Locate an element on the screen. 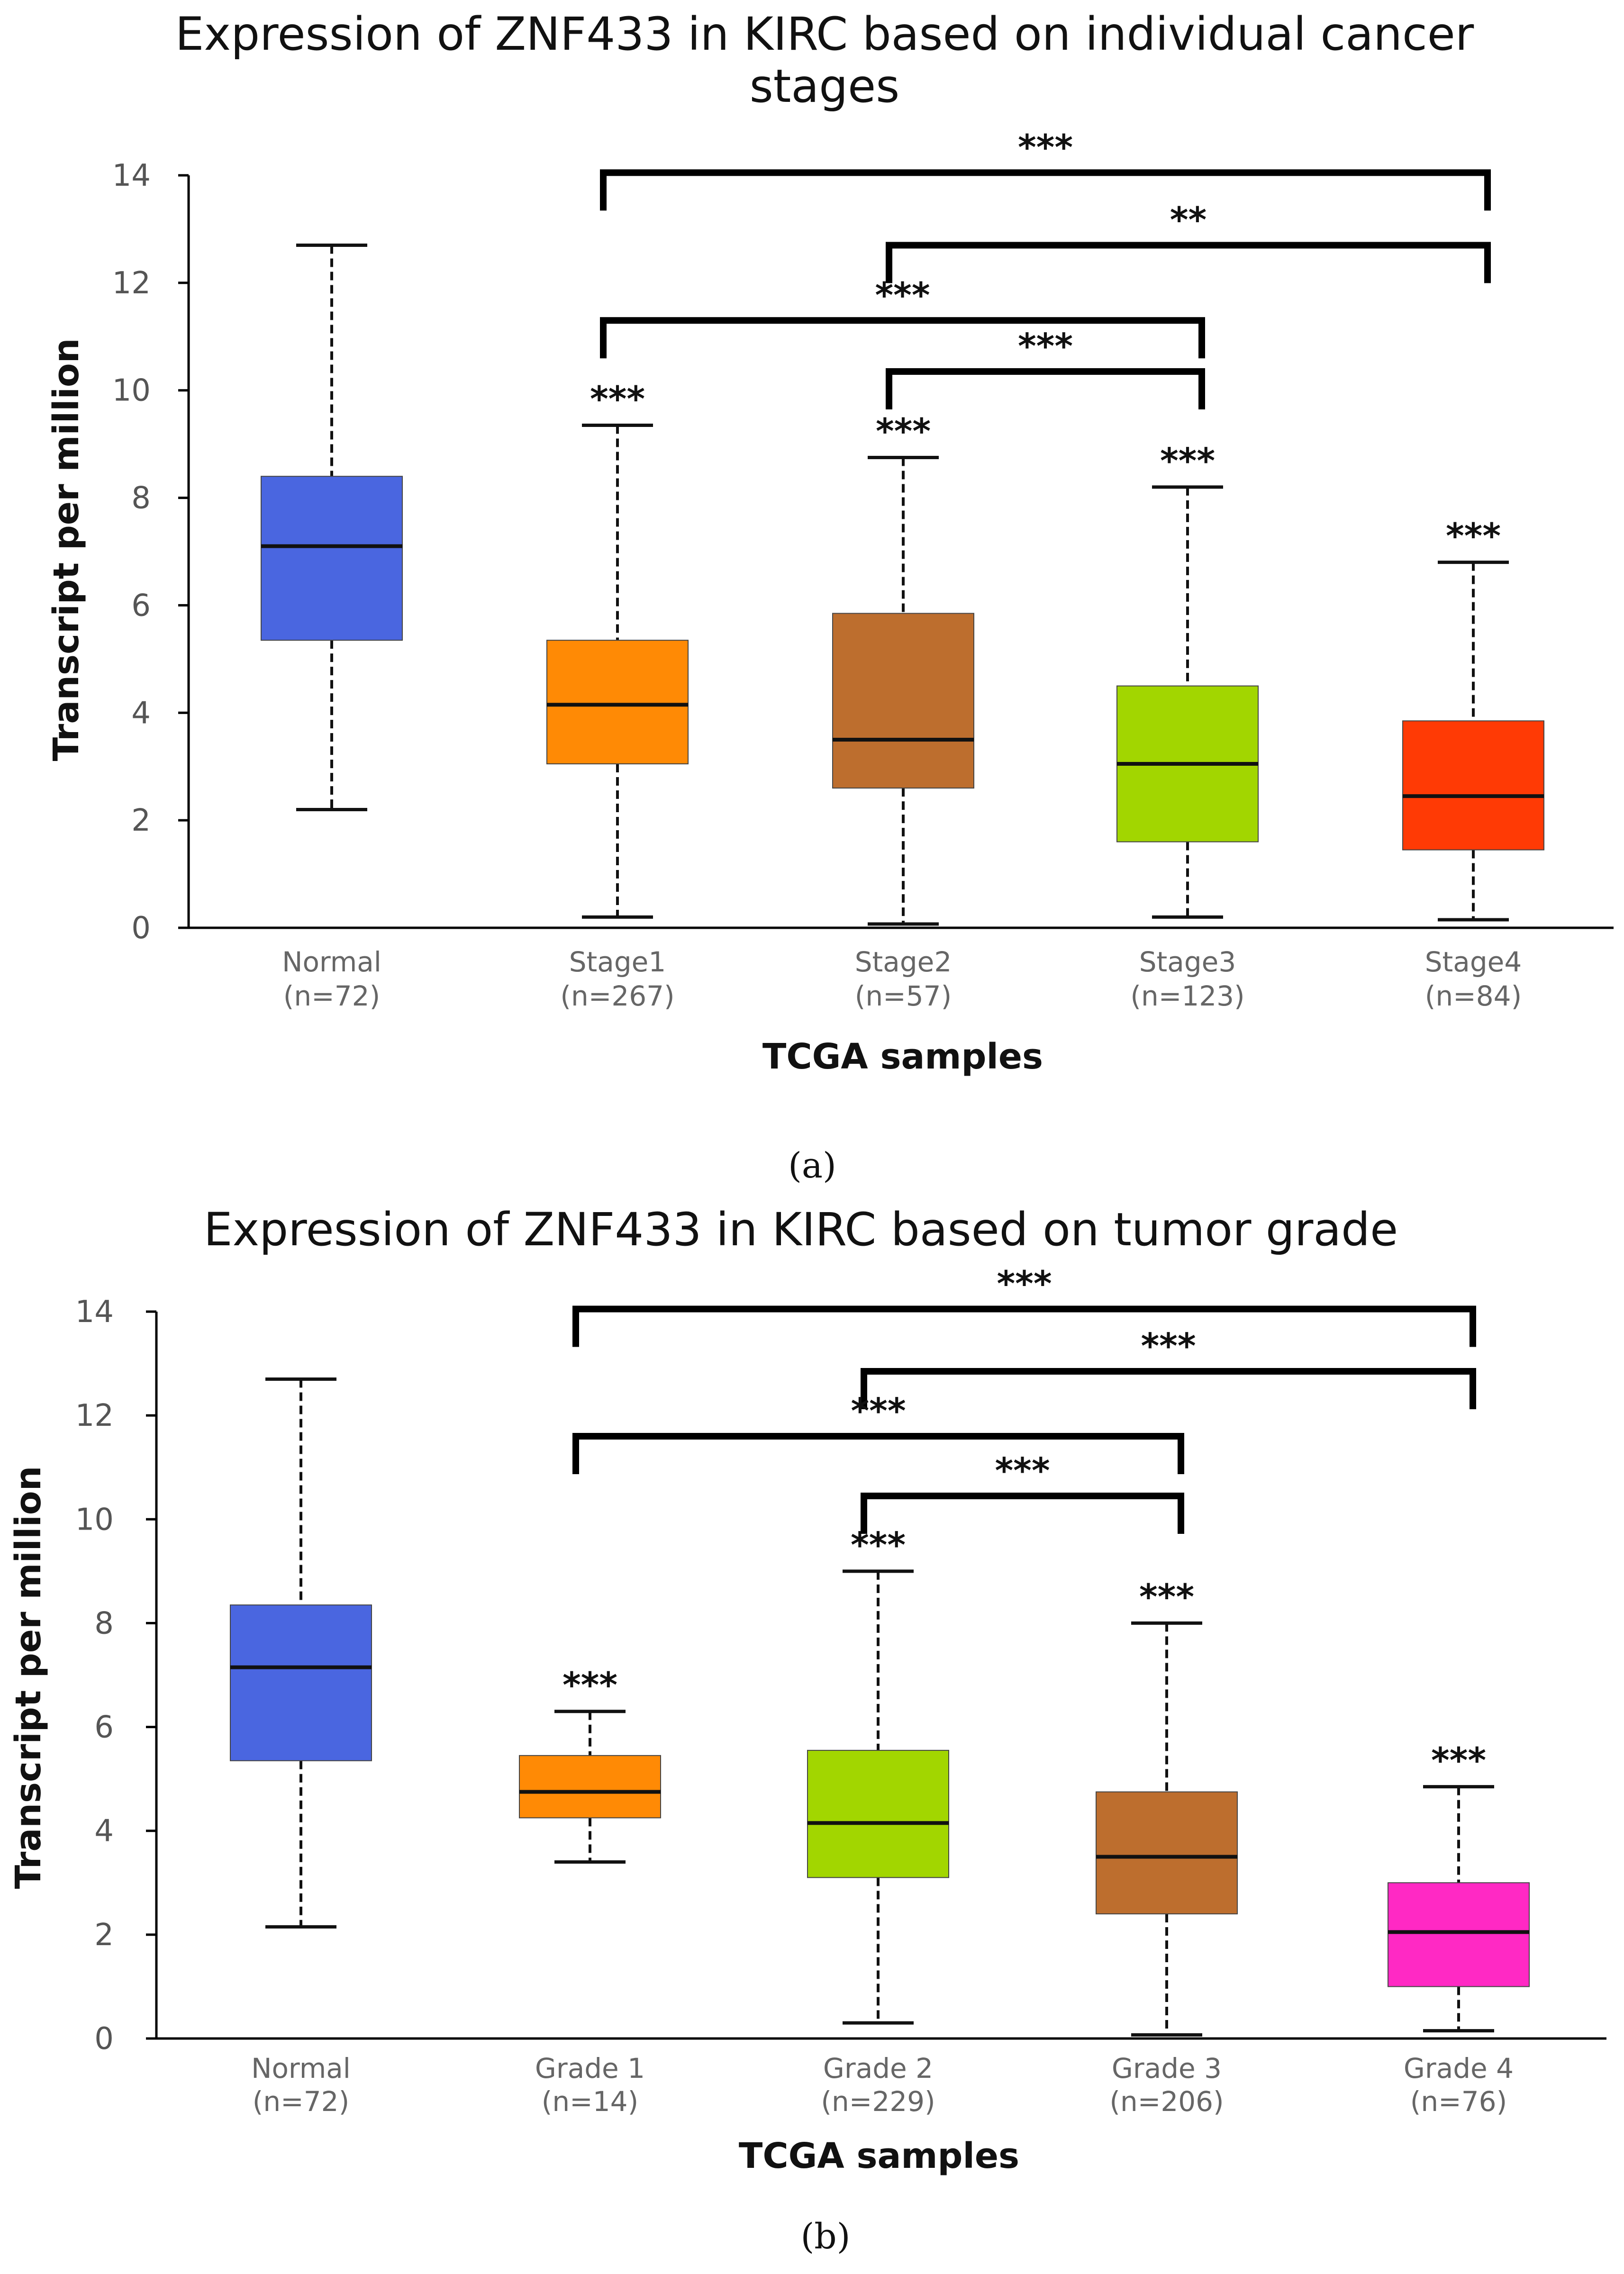  box-stage1: *** is located at coordinates (617, 649).